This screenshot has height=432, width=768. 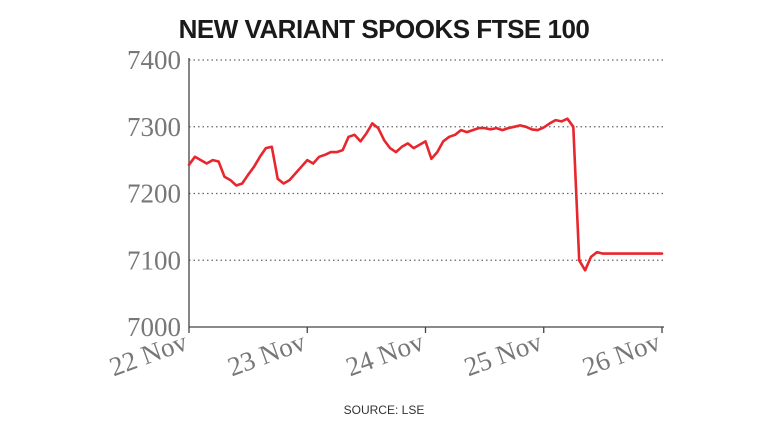 I want to click on y-tick-labels: 7000 7100 7200 7300 7400, so click(x=154, y=193).